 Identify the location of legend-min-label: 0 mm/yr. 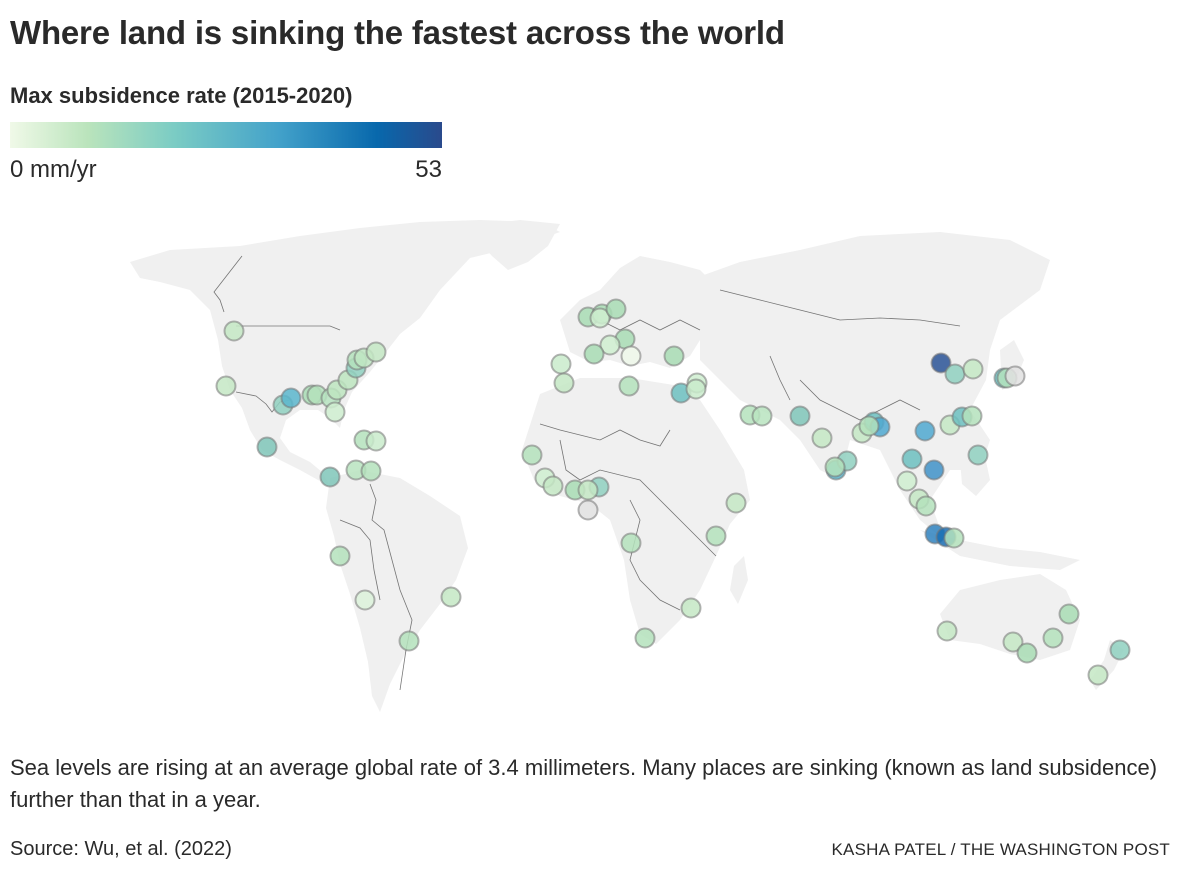
(53, 169).